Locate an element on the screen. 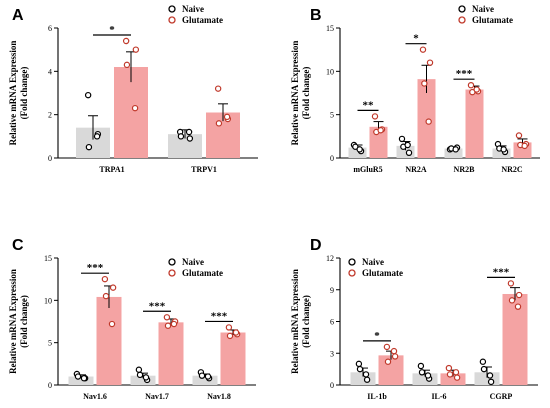  x-tick-label: IL-1b is located at coordinates (377, 396).